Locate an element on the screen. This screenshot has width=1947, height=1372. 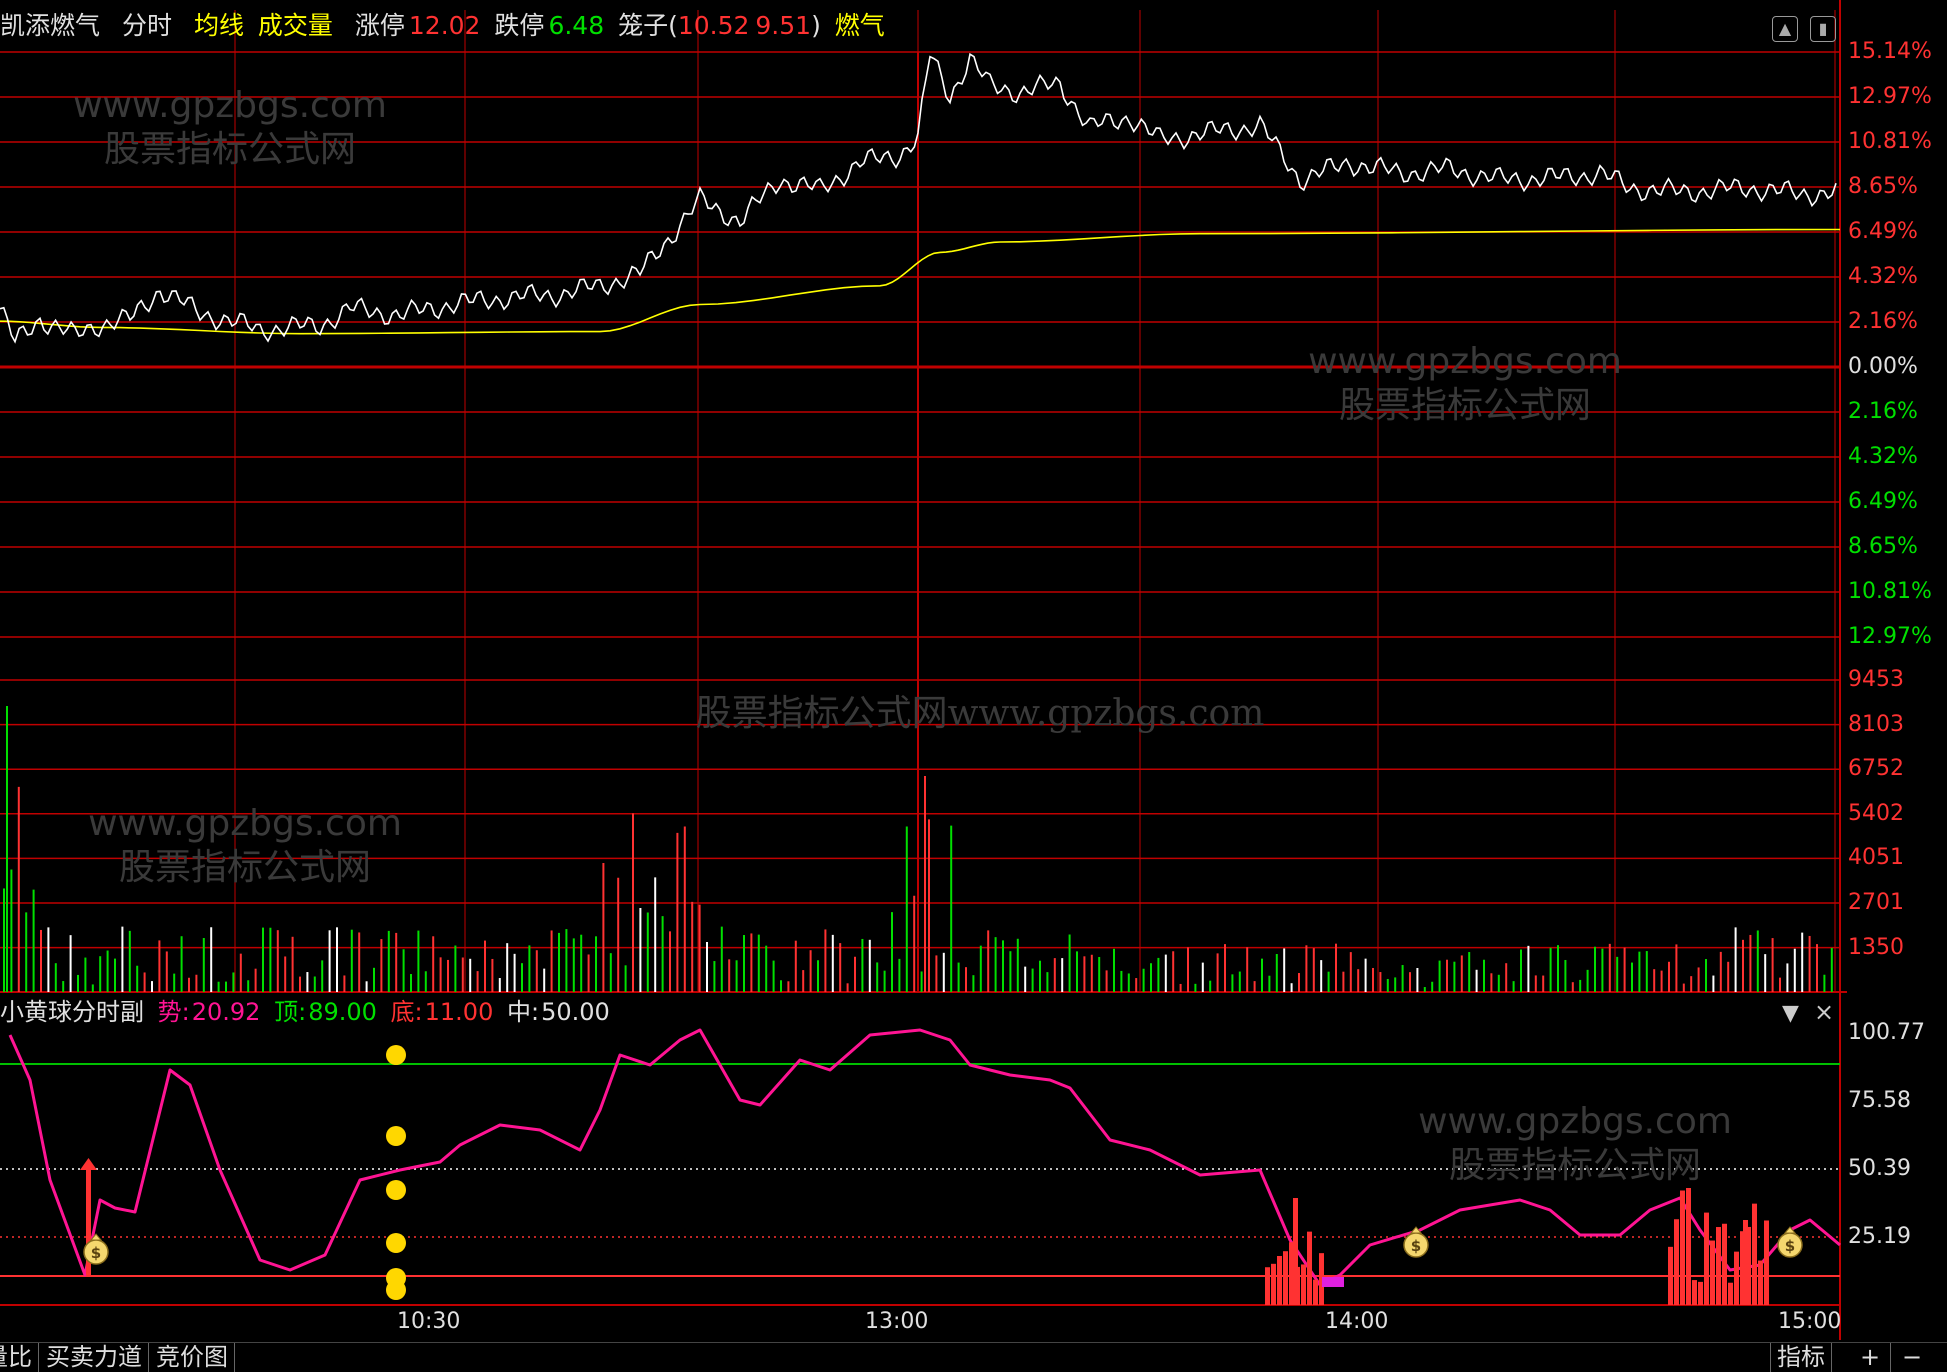
time-axis-label: 15:00 is located at coordinates (1810, 1321).